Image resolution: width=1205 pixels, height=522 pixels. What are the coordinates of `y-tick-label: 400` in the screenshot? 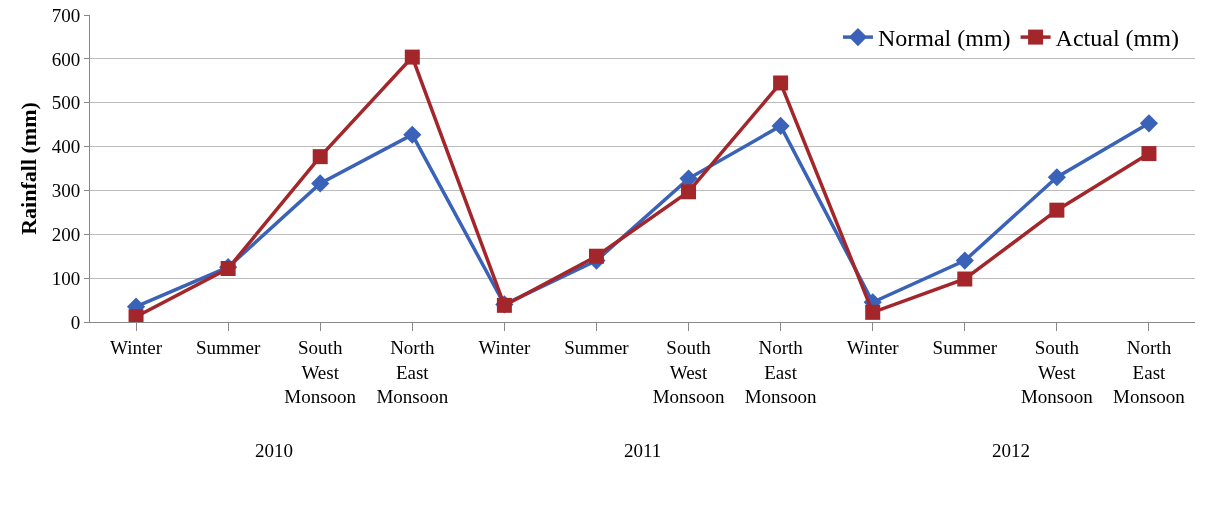 It's located at (66, 147).